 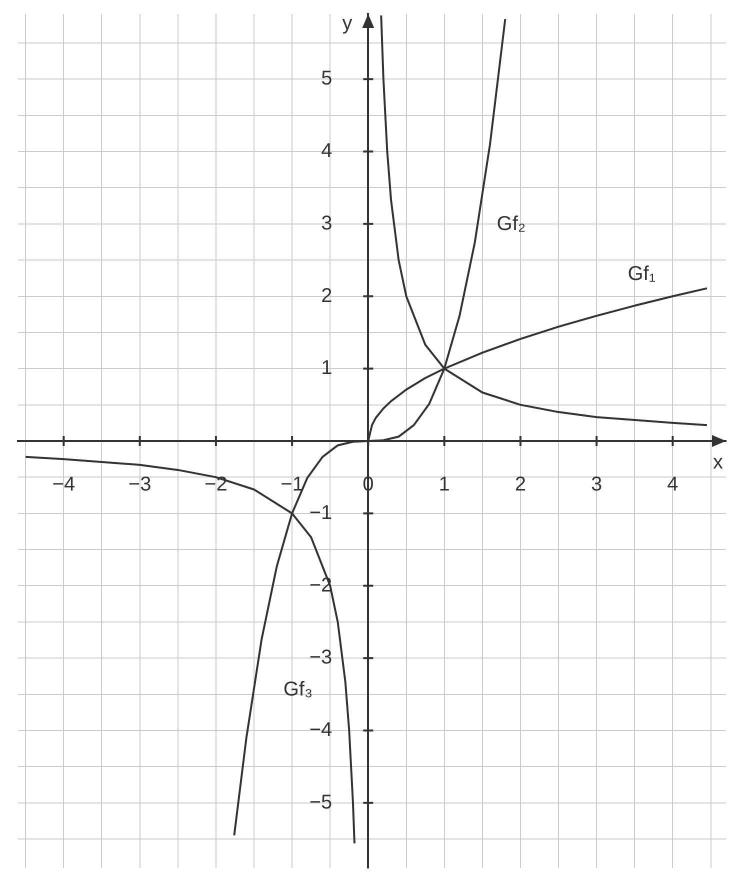 What do you see at coordinates (326, 79) in the screenshot?
I see `y-tick-label: 5` at bounding box center [326, 79].